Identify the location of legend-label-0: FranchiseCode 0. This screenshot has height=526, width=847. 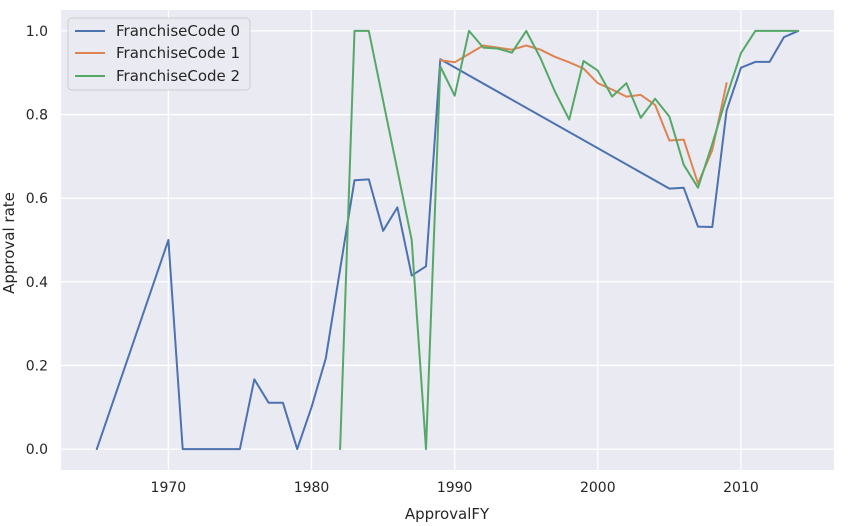
(178, 31).